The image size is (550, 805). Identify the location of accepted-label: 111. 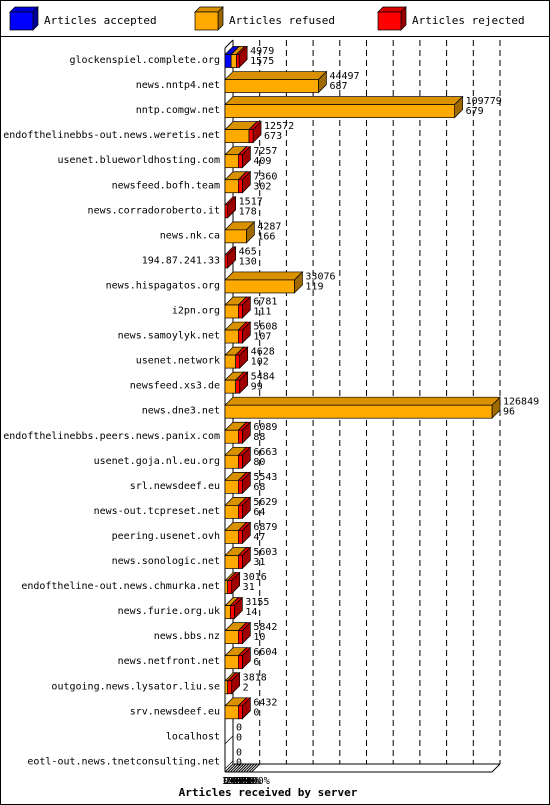
(262, 312).